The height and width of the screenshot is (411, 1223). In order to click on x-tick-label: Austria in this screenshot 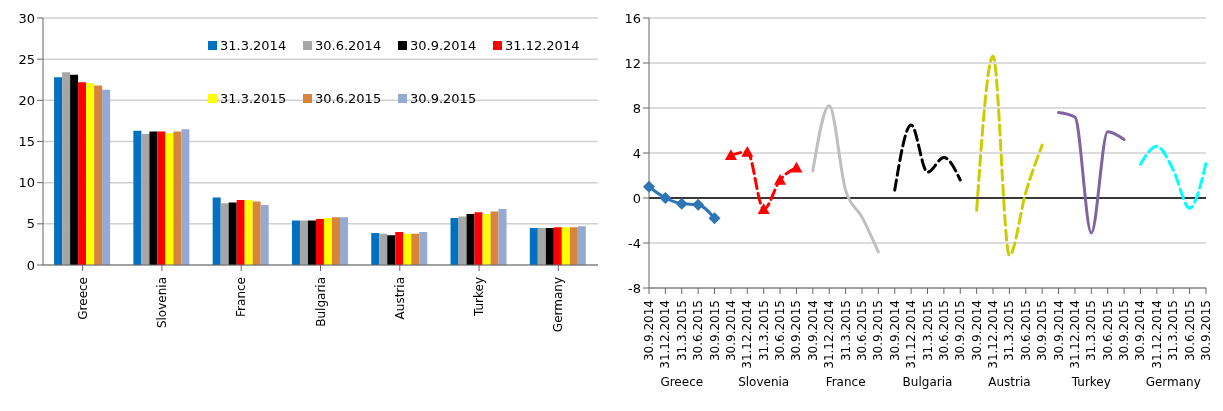, I will do `click(399, 298)`.